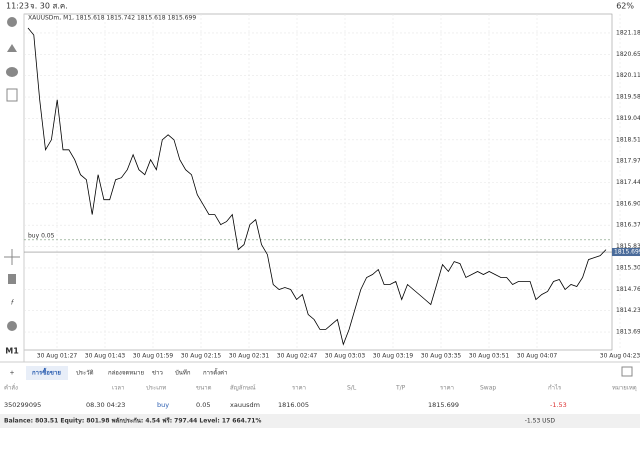 The height and width of the screenshot is (451, 640). What do you see at coordinates (489, 356) in the screenshot?
I see `x-tick-label: 30 Aug 03:51` at bounding box center [489, 356].